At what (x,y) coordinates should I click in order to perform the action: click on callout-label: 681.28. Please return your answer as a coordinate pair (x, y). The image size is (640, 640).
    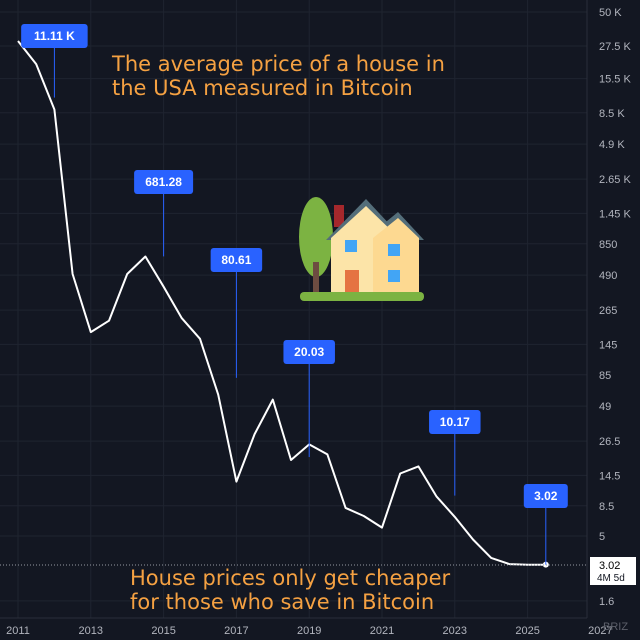
    Looking at the image, I should click on (163, 182).